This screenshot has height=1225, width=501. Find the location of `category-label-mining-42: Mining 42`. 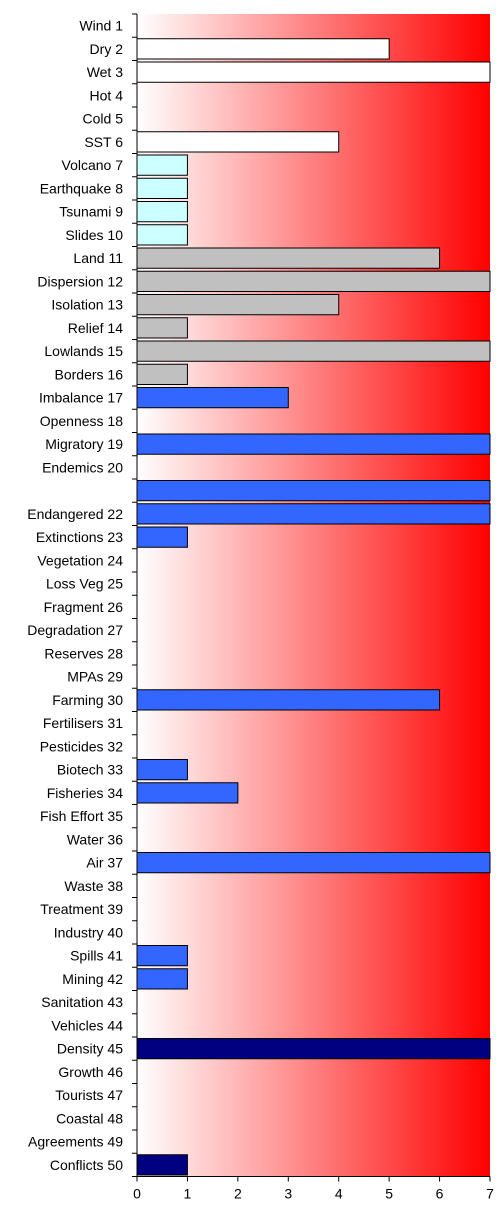

category-label-mining-42: Mining 42 is located at coordinates (92, 979).